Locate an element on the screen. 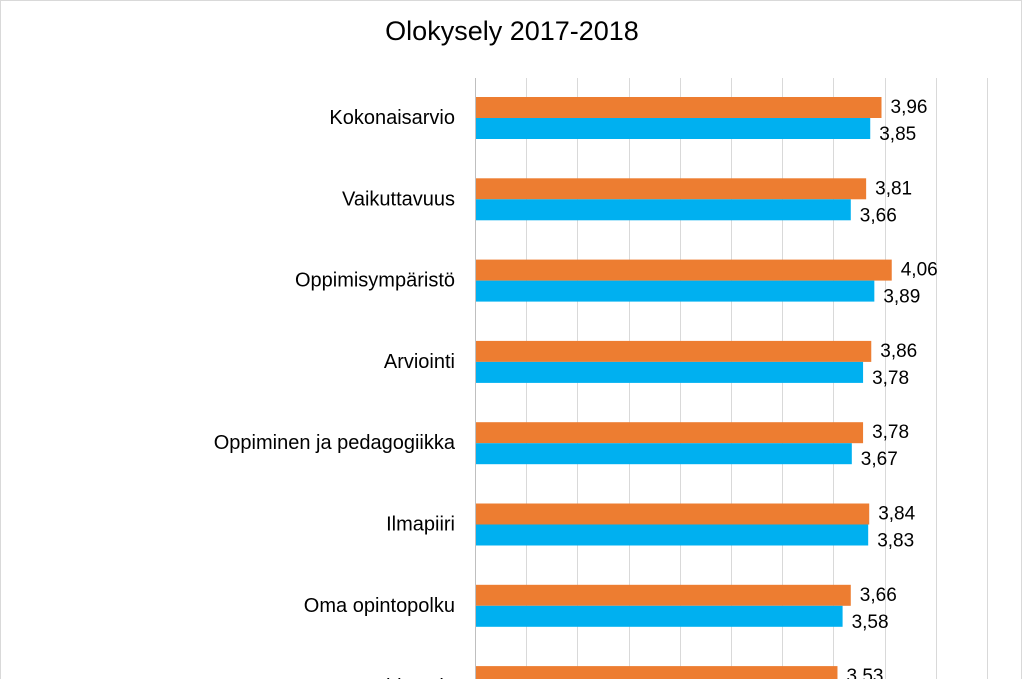 This screenshot has height=679, width=1024. data-label: 4,06 is located at coordinates (919, 270).